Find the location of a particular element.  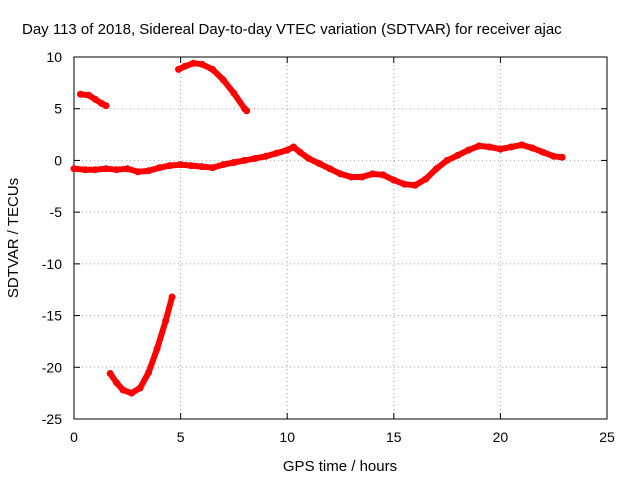

y-tick-label: -20 is located at coordinates (52, 367).